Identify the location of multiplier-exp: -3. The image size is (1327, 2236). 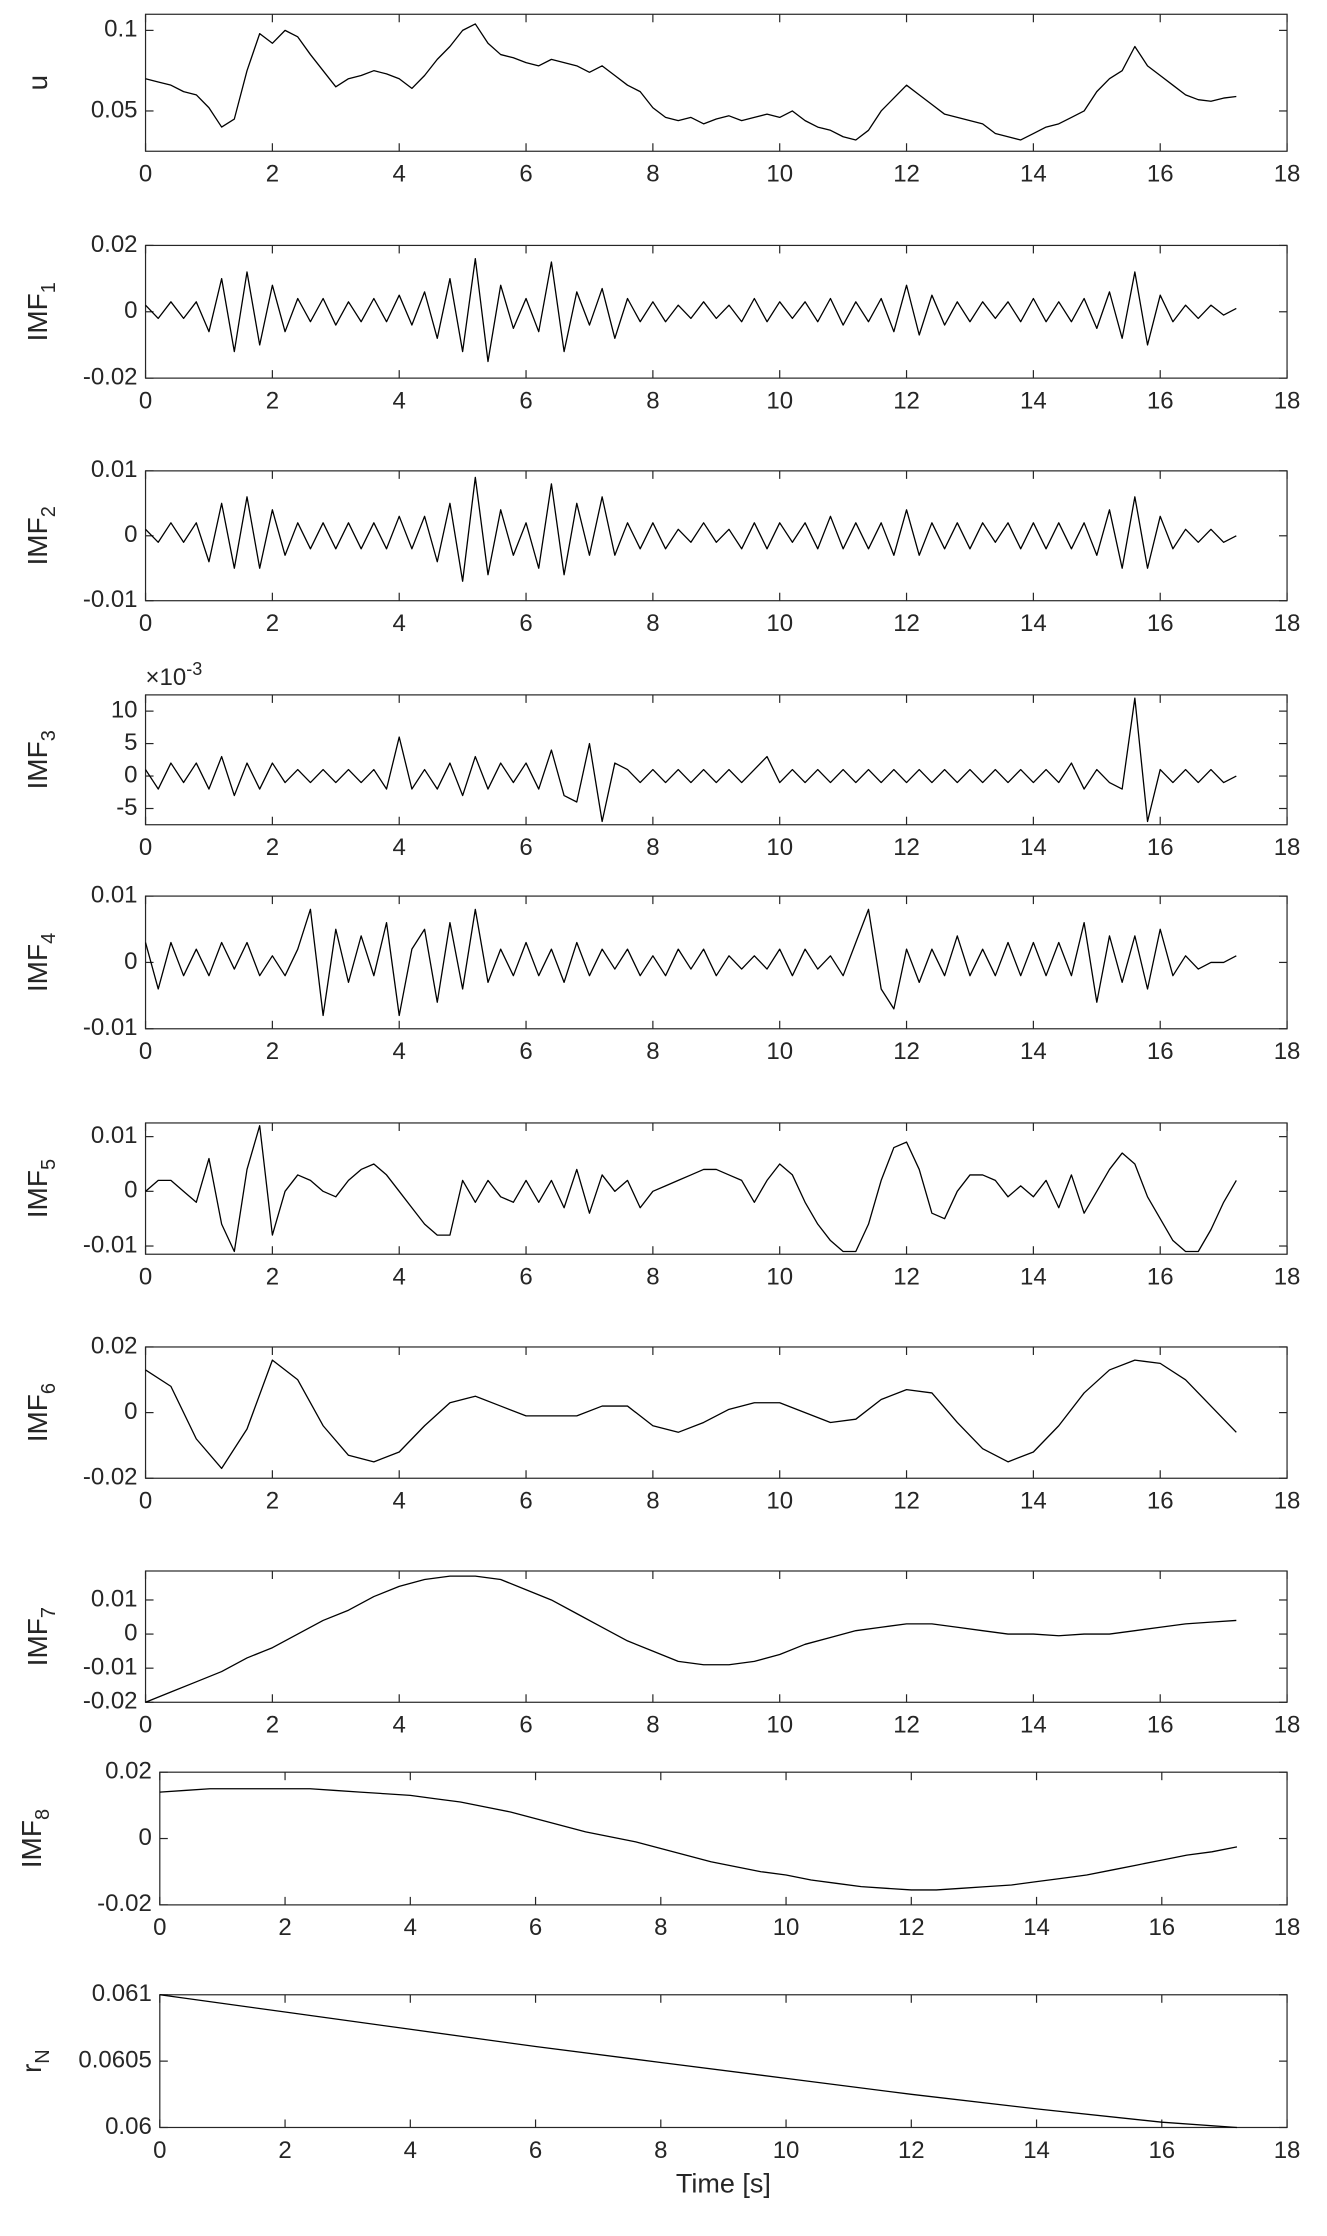
(194, 669).